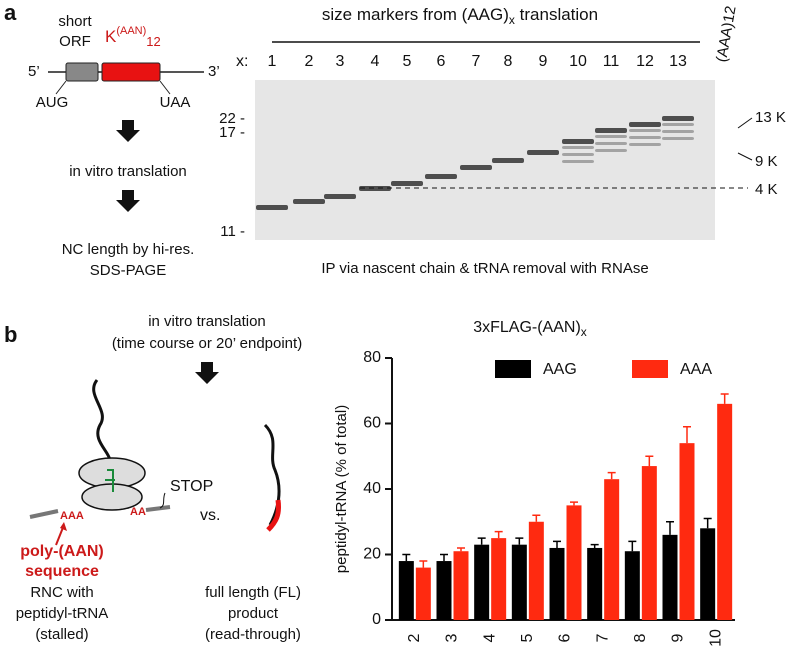 This screenshot has width=800, height=665. I want to click on y-tick-label: 0, so click(376, 619).